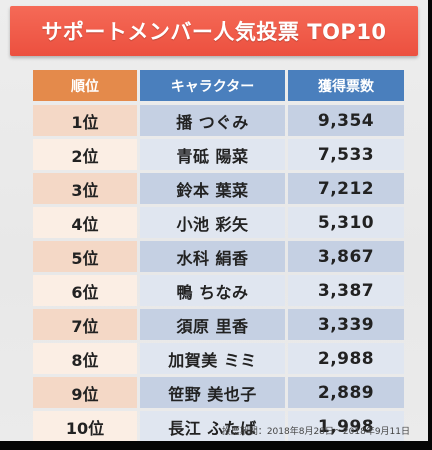 This screenshot has height=450, width=432. I want to click on header-character: キャラクター, so click(212, 85).